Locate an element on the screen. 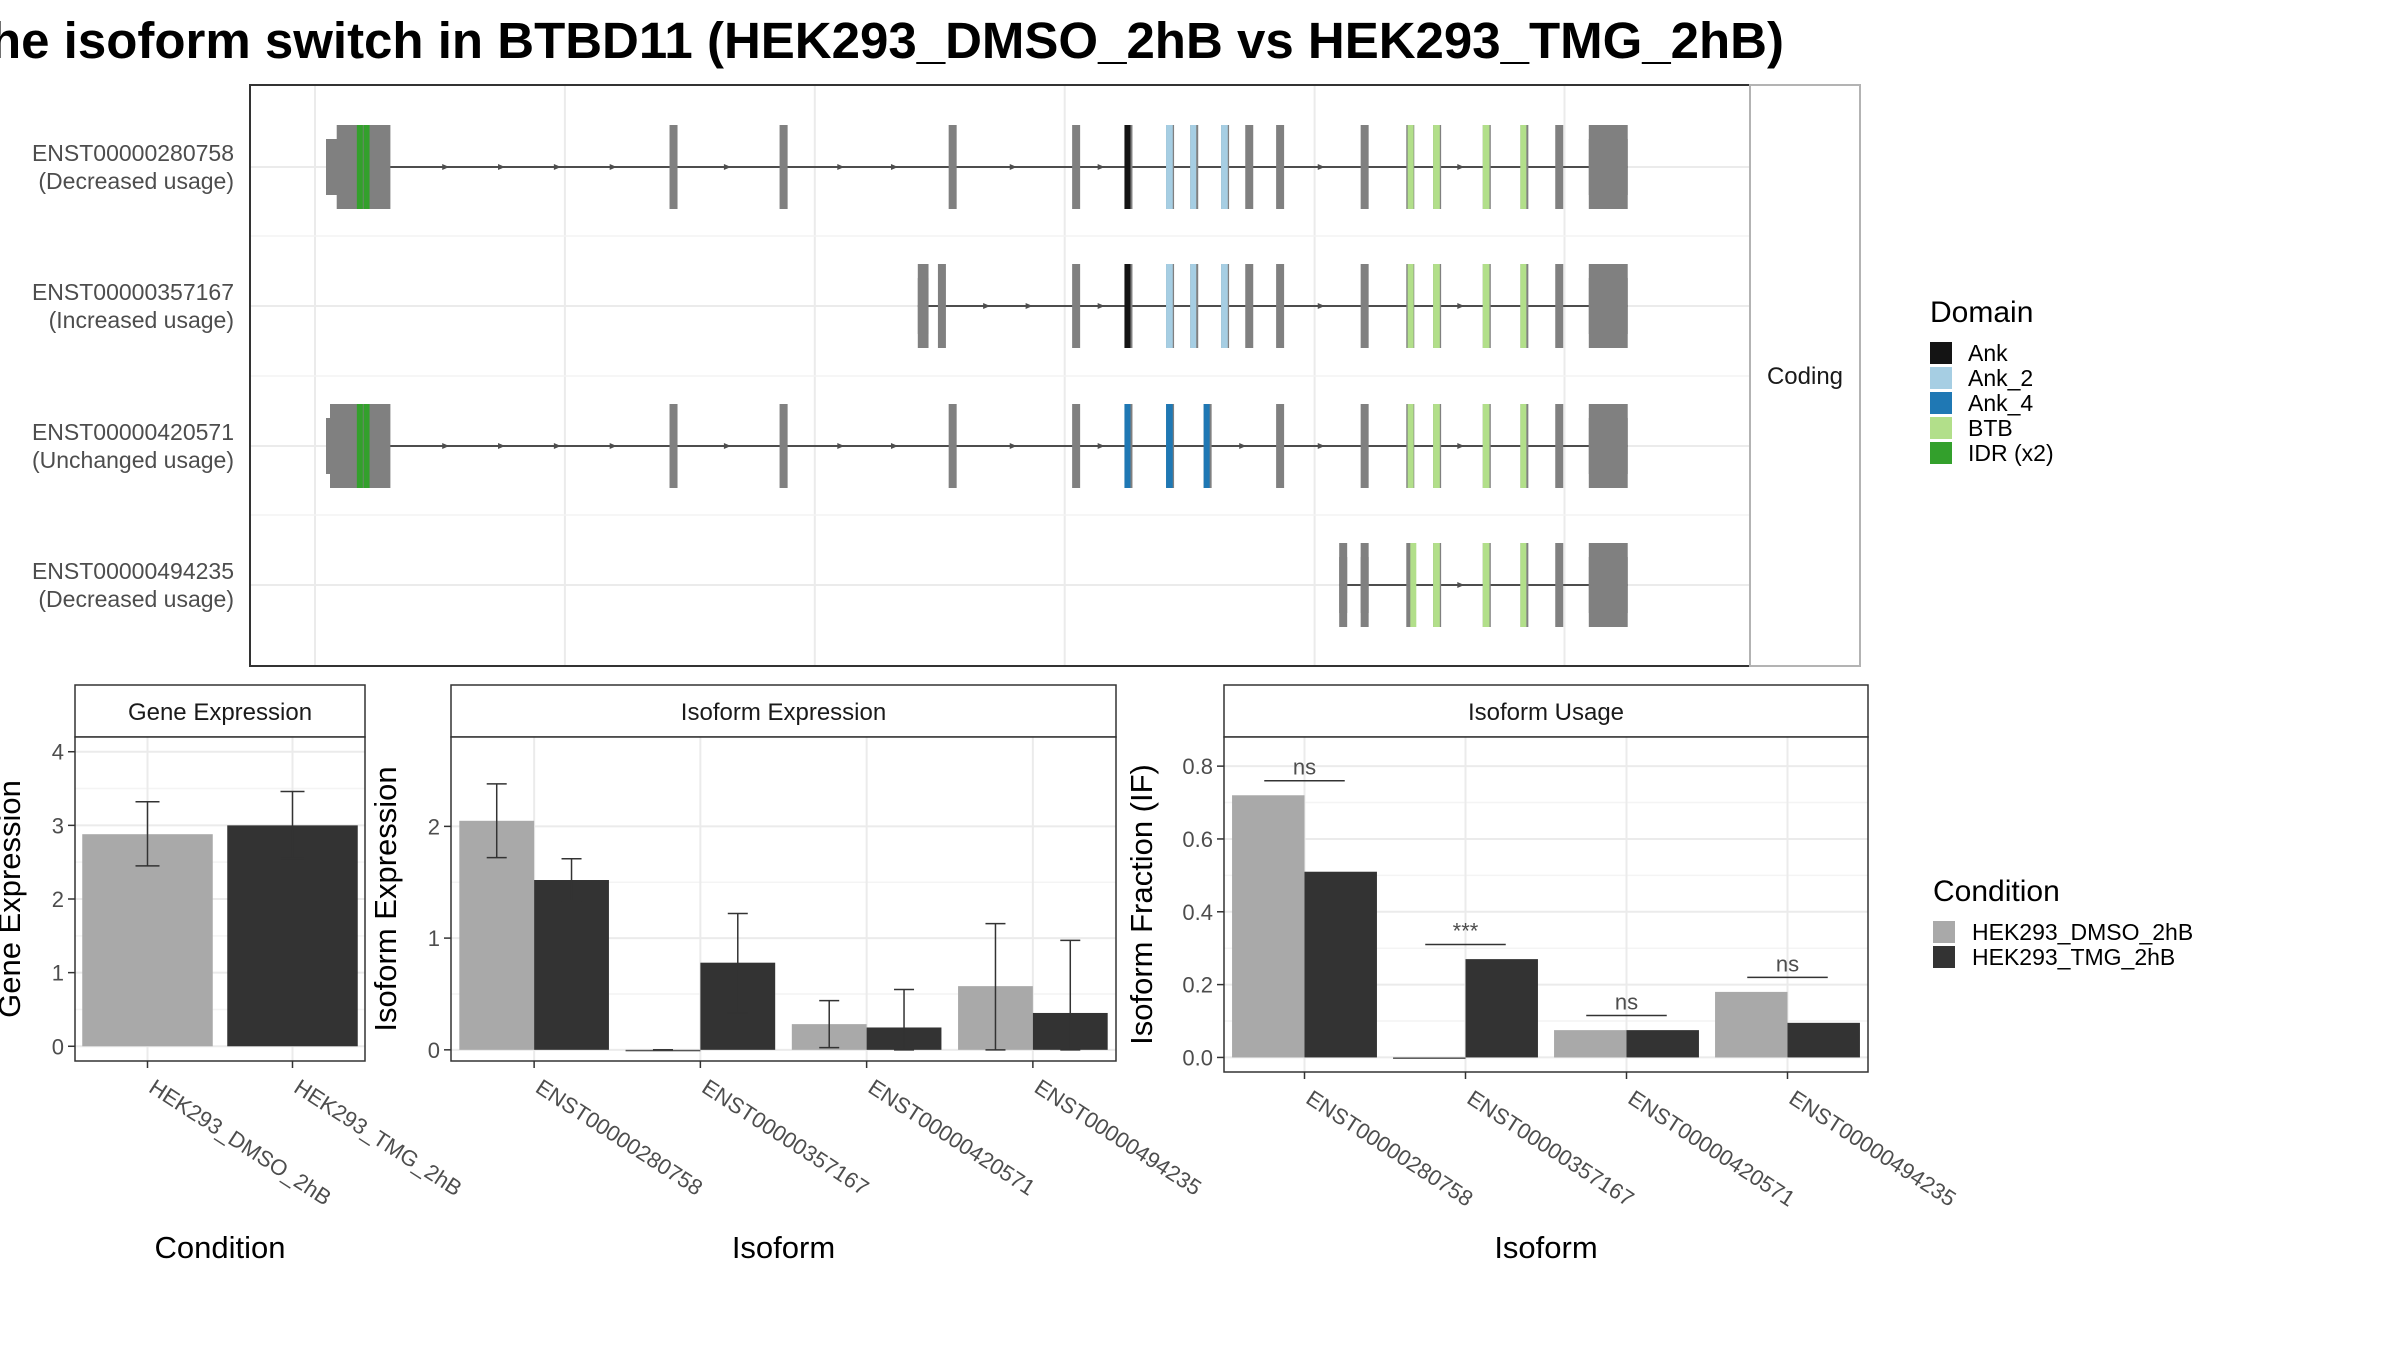 This screenshot has height=1350, width=2400. y-tick-label: 4 is located at coordinates (58, 752).